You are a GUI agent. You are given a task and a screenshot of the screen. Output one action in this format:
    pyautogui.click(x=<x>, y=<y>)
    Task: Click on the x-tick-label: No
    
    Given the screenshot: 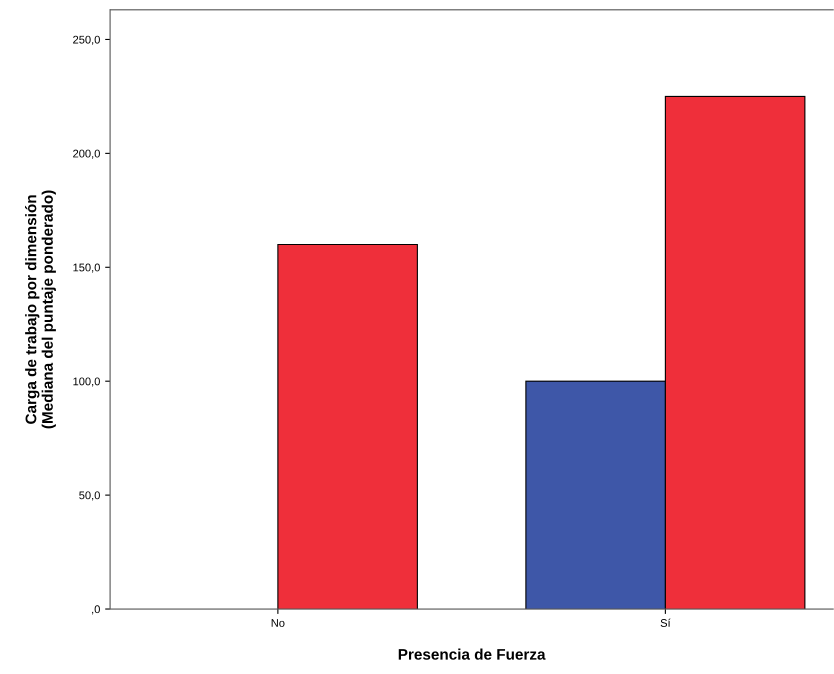 What is the action you would take?
    pyautogui.click(x=278, y=623)
    